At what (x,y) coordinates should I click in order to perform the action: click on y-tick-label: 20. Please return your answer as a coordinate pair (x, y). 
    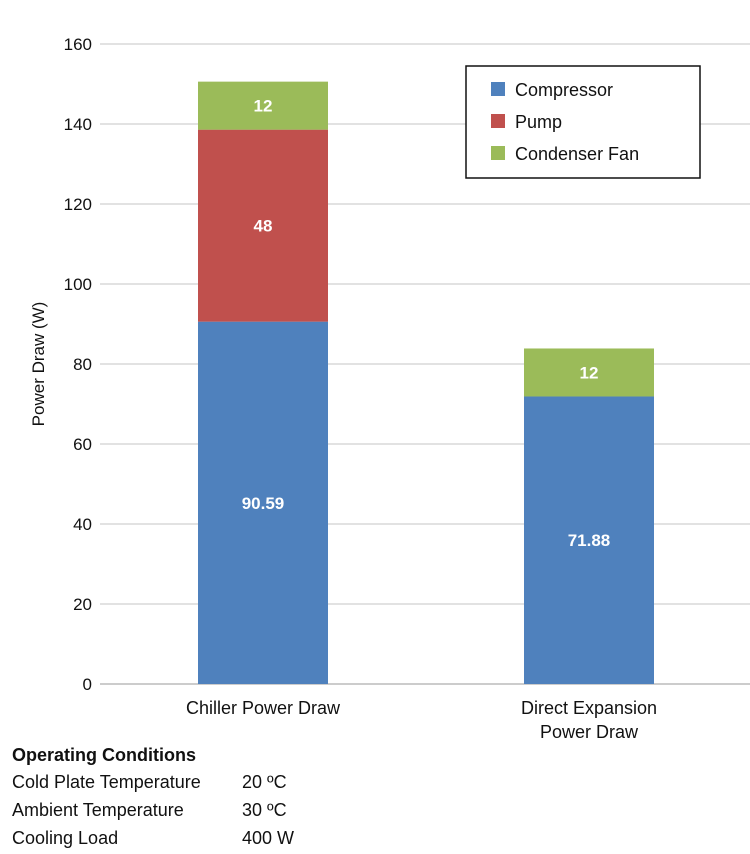
    Looking at the image, I should click on (82, 604).